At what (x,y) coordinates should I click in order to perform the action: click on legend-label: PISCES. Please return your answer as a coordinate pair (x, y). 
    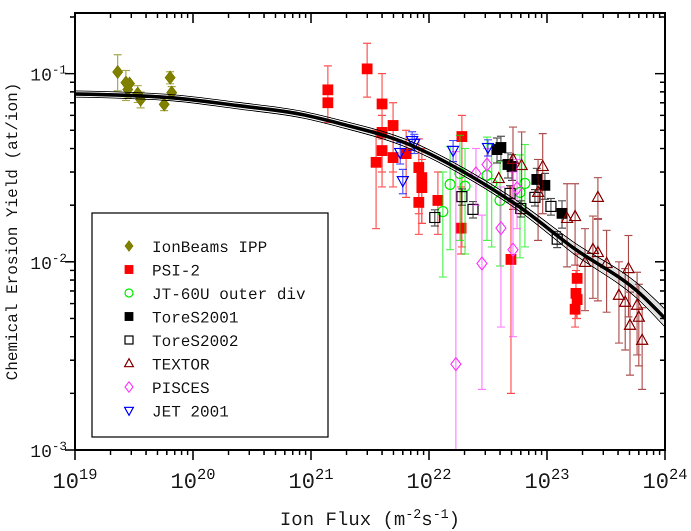
    Looking at the image, I should click on (181, 389).